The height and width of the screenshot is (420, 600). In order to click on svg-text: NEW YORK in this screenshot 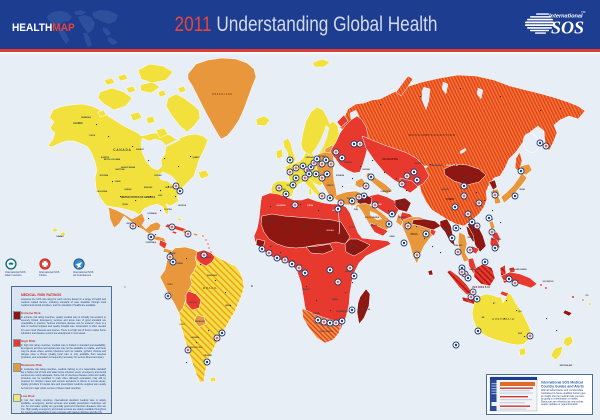, I will do `click(170, 188)`.